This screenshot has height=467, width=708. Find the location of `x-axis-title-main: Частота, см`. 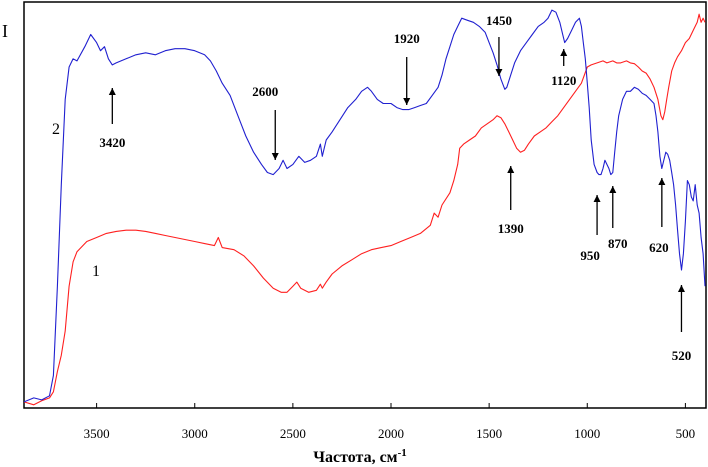

x-axis-title-main: Частота, см is located at coordinates (355, 457).